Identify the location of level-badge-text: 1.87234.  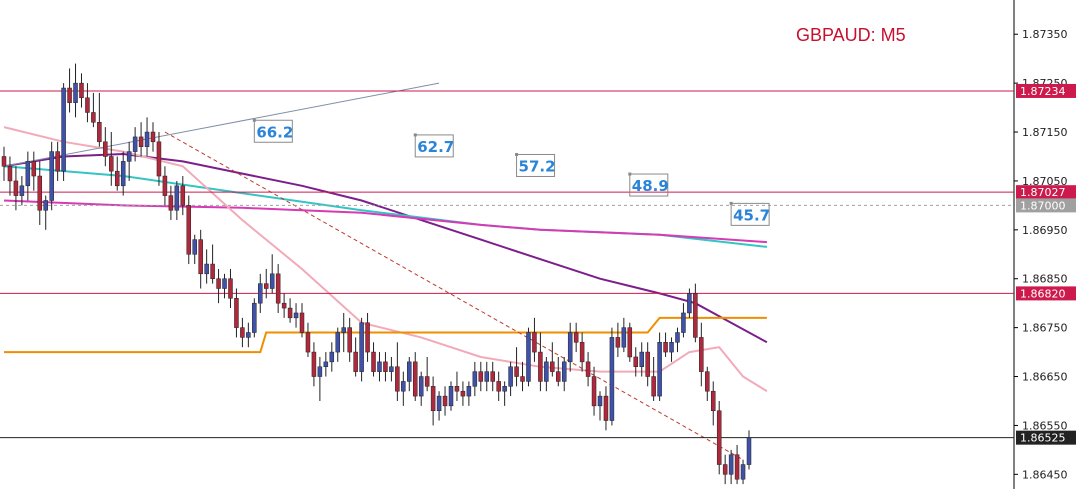
(1043, 91).